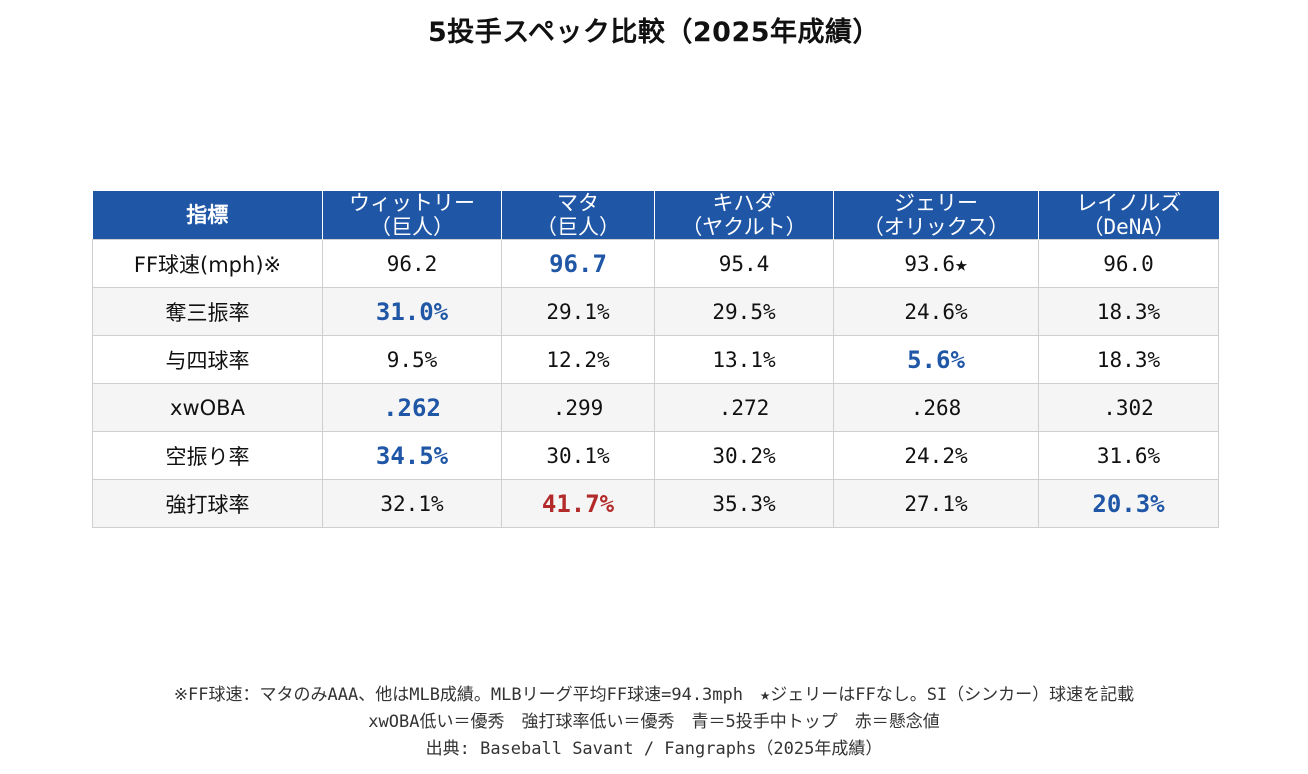 This screenshot has width=1308, height=774. I want to click on table-row: 与四球率 9.5% 12.2% 13.1% 5.6% 18.3%, so click(655, 359).